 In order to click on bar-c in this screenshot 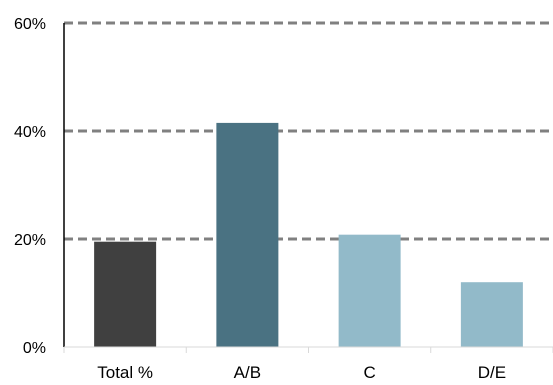, I will do `click(369, 290)`.